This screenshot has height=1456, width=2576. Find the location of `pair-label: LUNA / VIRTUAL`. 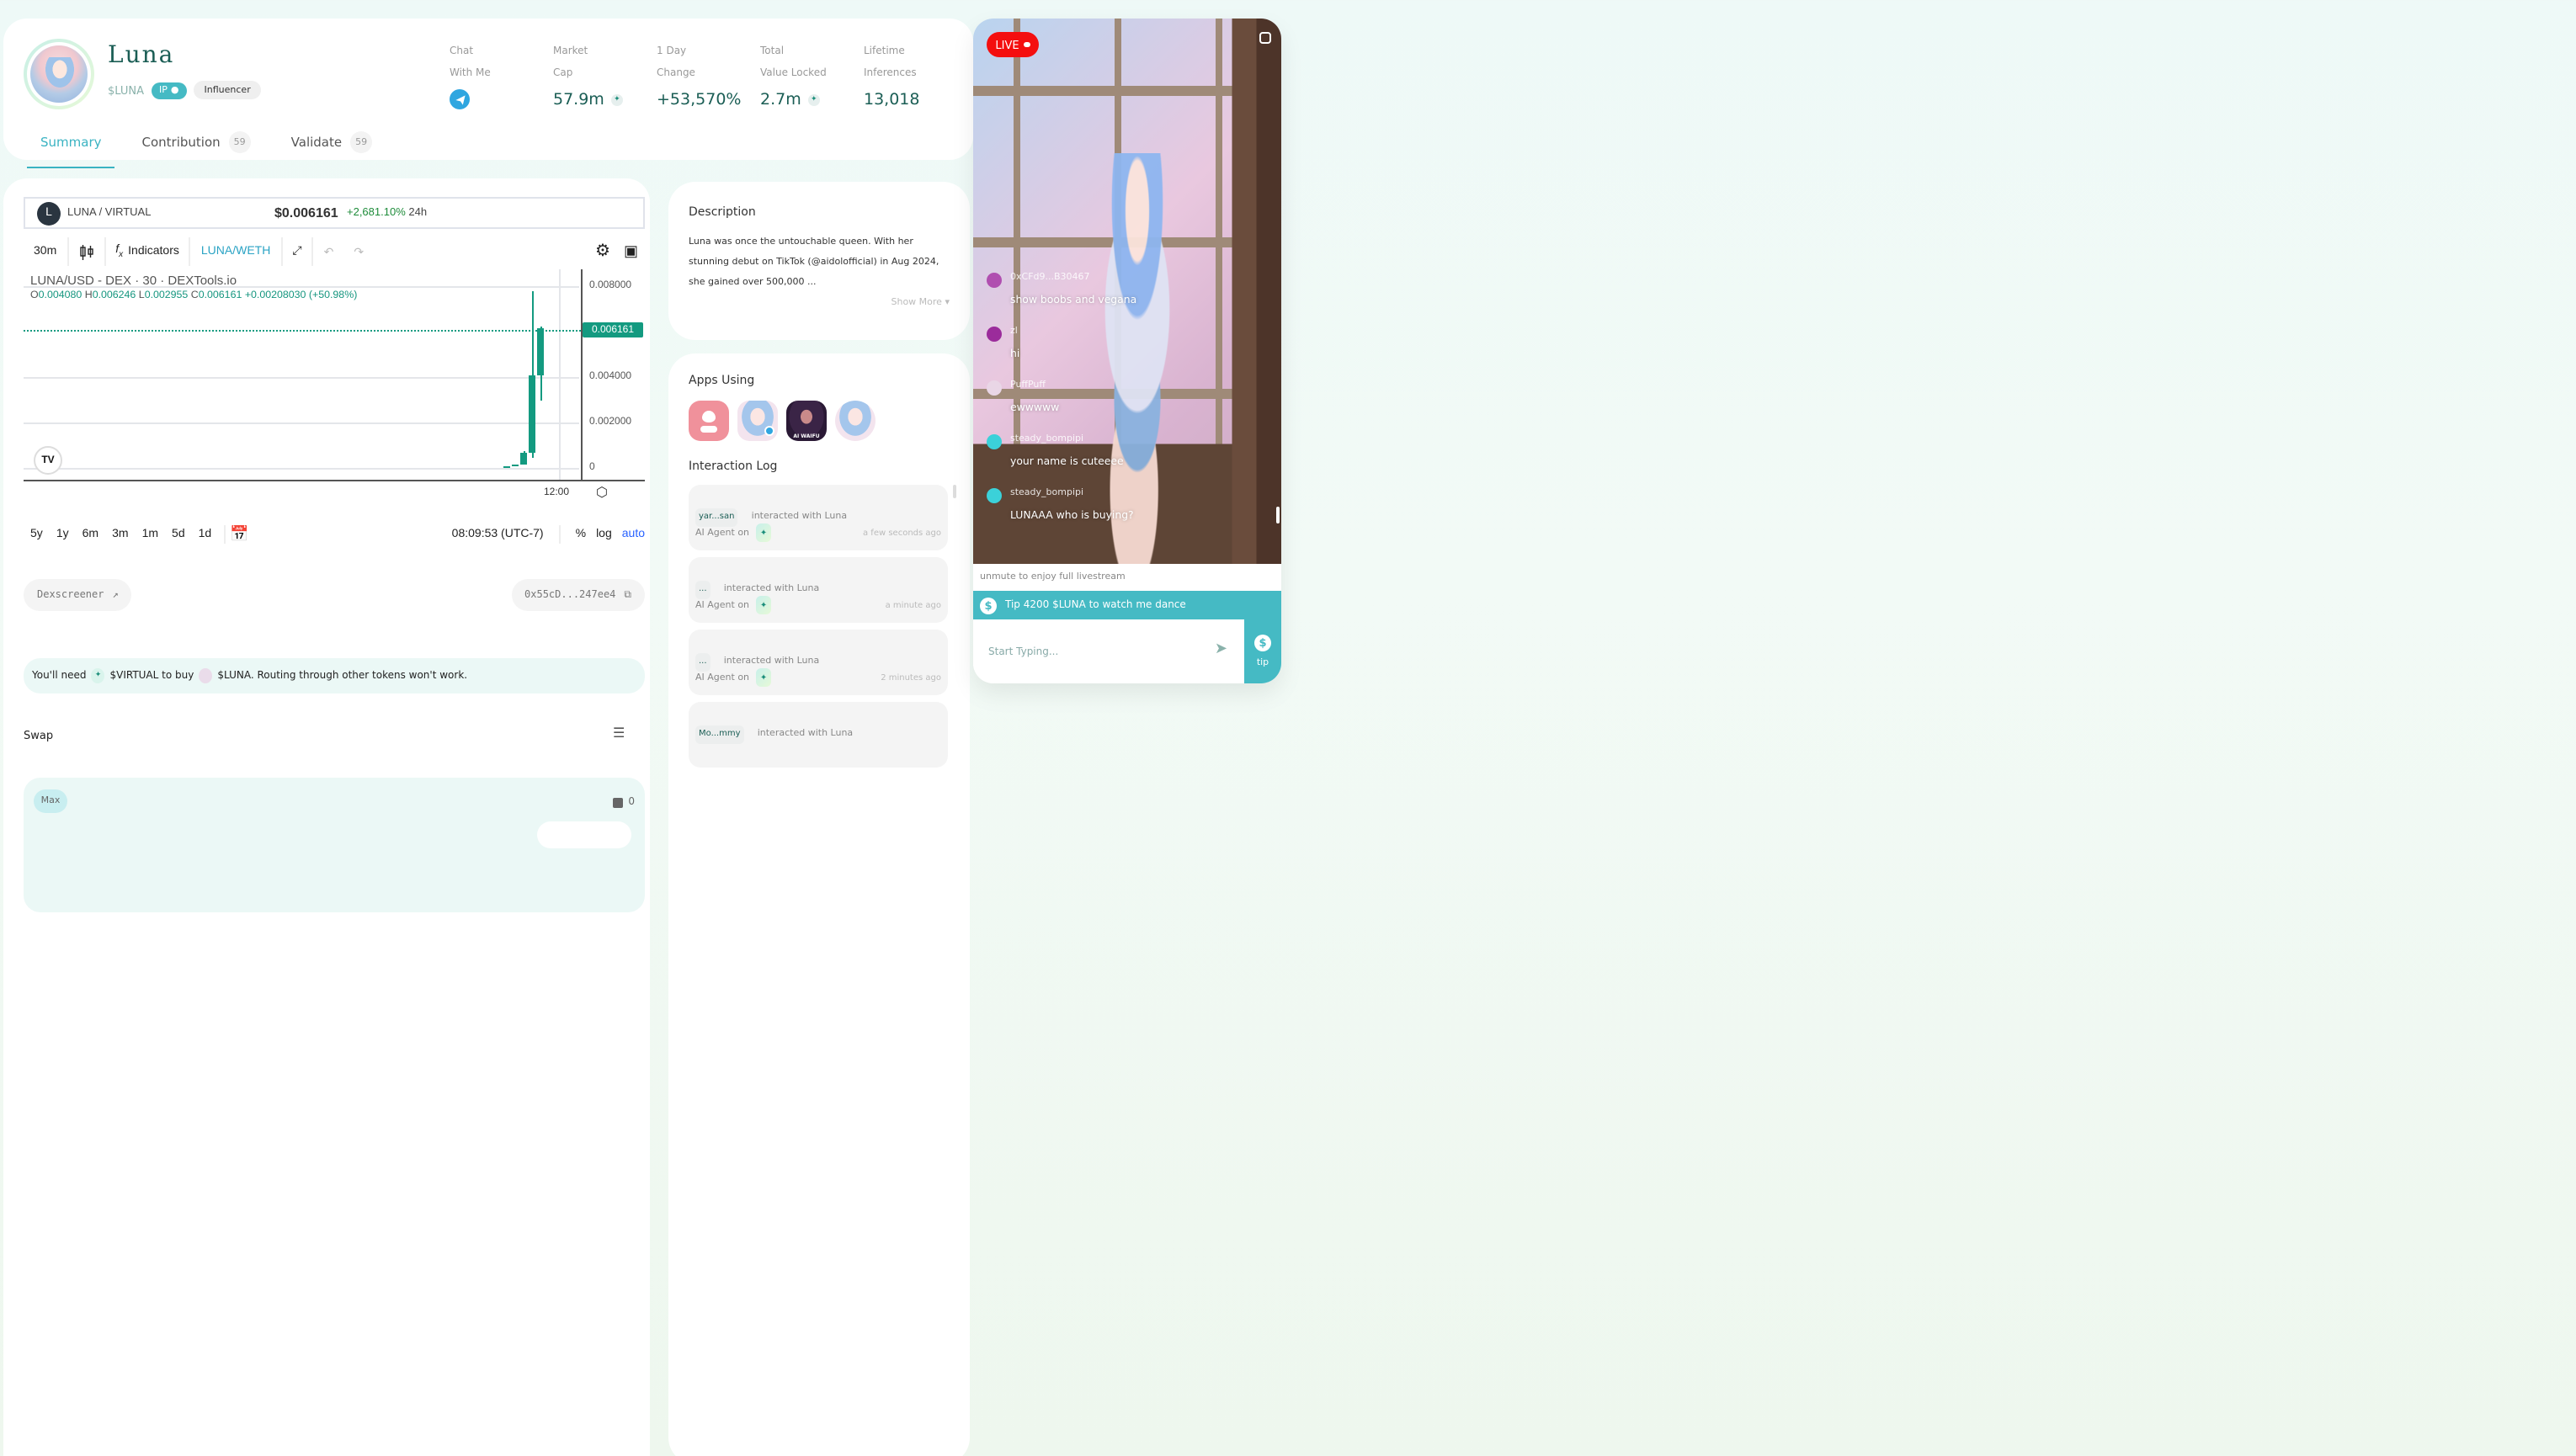

pair-label: LUNA / VIRTUAL is located at coordinates (110, 213).